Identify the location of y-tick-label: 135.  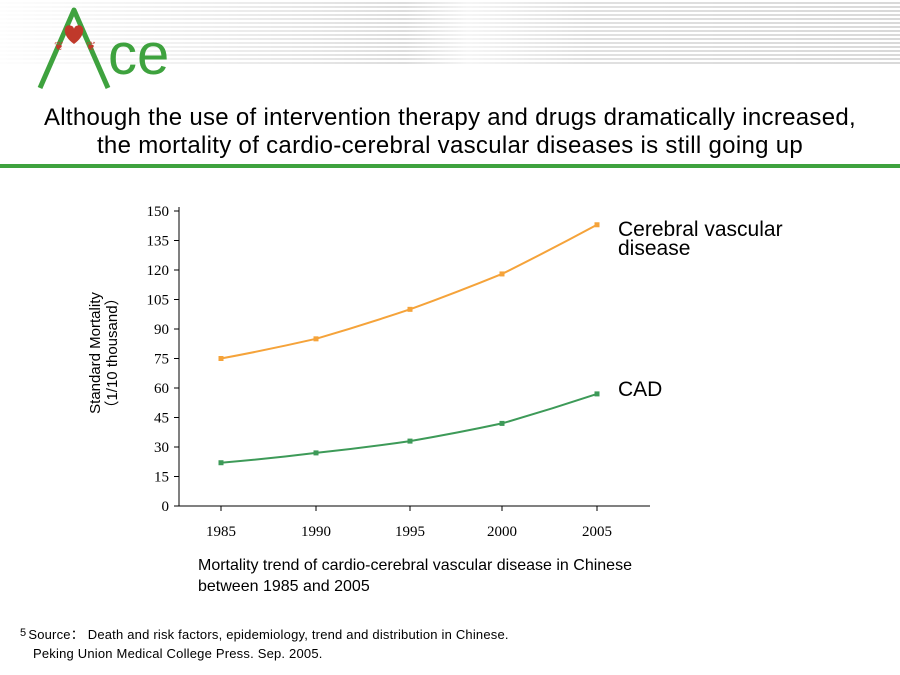
(158, 242).